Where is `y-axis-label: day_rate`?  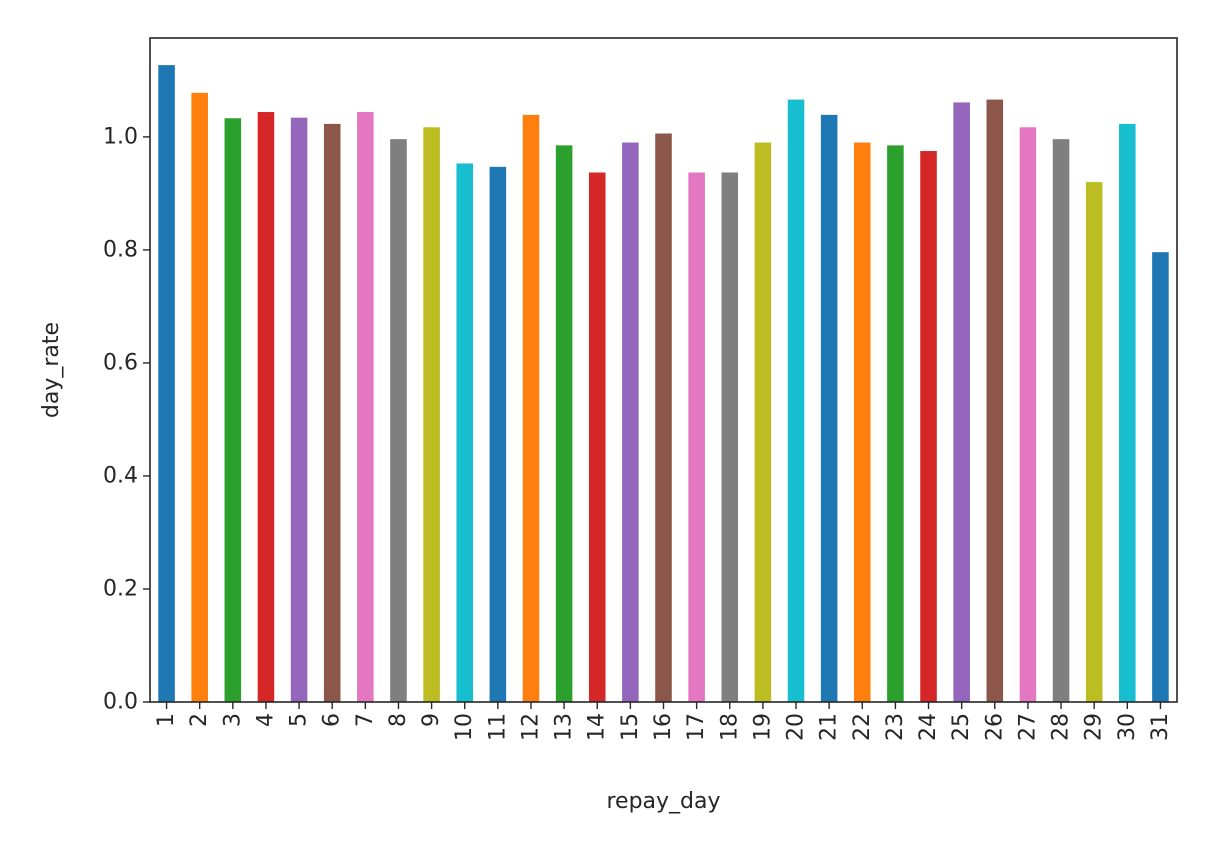 y-axis-label: day_rate is located at coordinates (51, 370).